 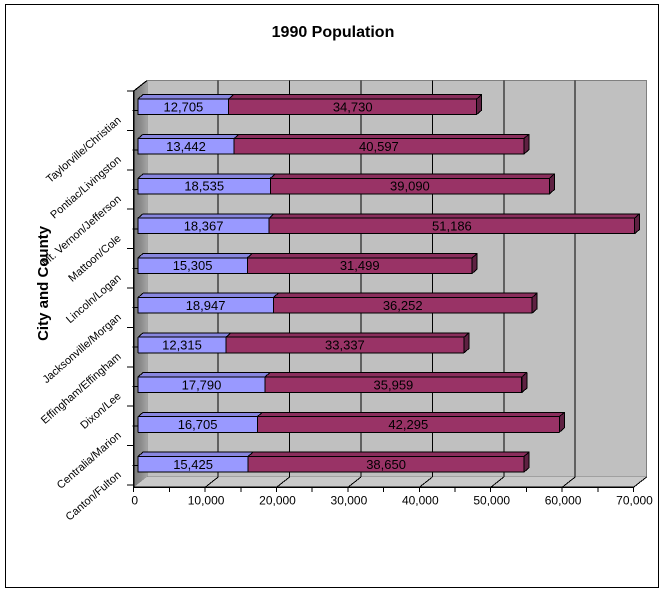 What do you see at coordinates (193, 265) in the screenshot?
I see `svg-text: 15,305` at bounding box center [193, 265].